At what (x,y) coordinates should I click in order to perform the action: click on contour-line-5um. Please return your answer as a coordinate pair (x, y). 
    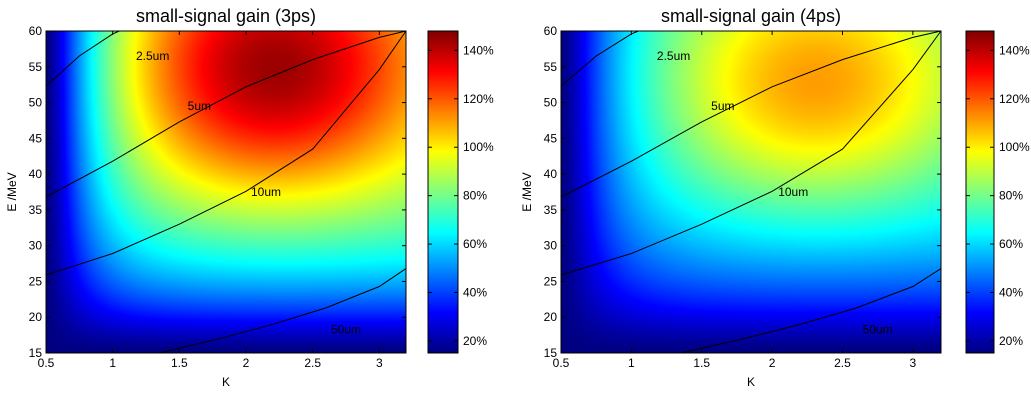
    Looking at the image, I should click on (226, 114).